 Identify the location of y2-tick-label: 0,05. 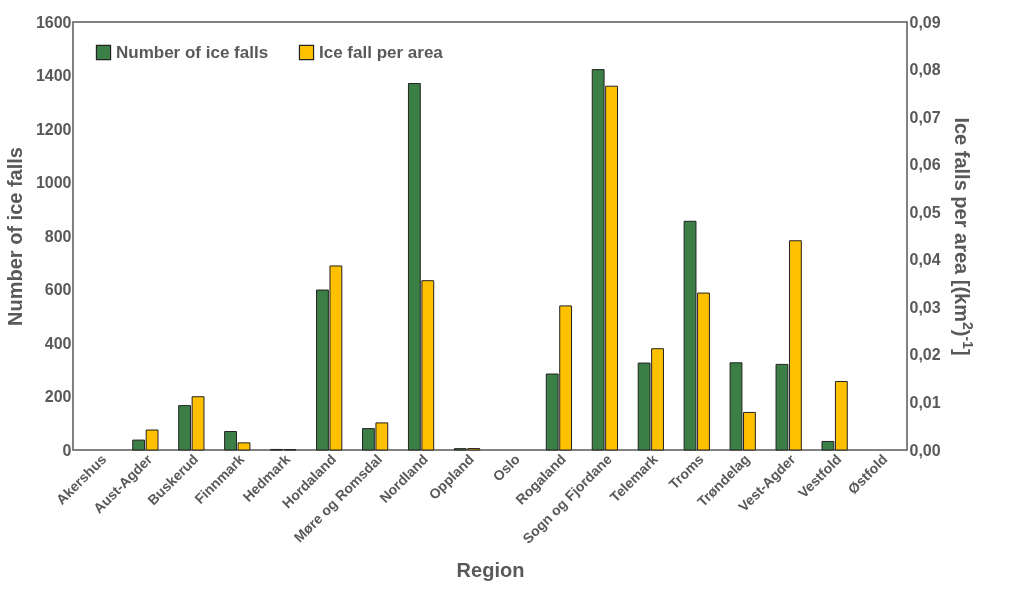
(925, 212).